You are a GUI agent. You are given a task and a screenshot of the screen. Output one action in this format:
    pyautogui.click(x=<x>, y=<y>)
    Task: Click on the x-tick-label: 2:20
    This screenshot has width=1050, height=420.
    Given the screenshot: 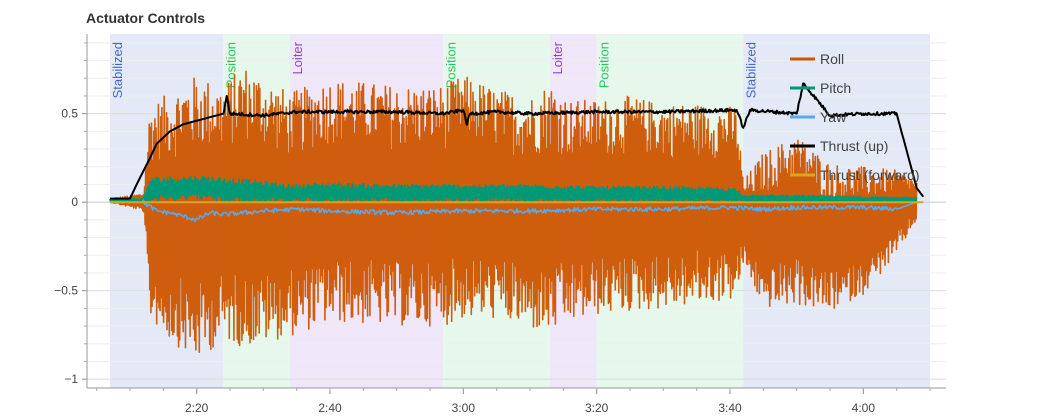 What is the action you would take?
    pyautogui.click(x=197, y=408)
    